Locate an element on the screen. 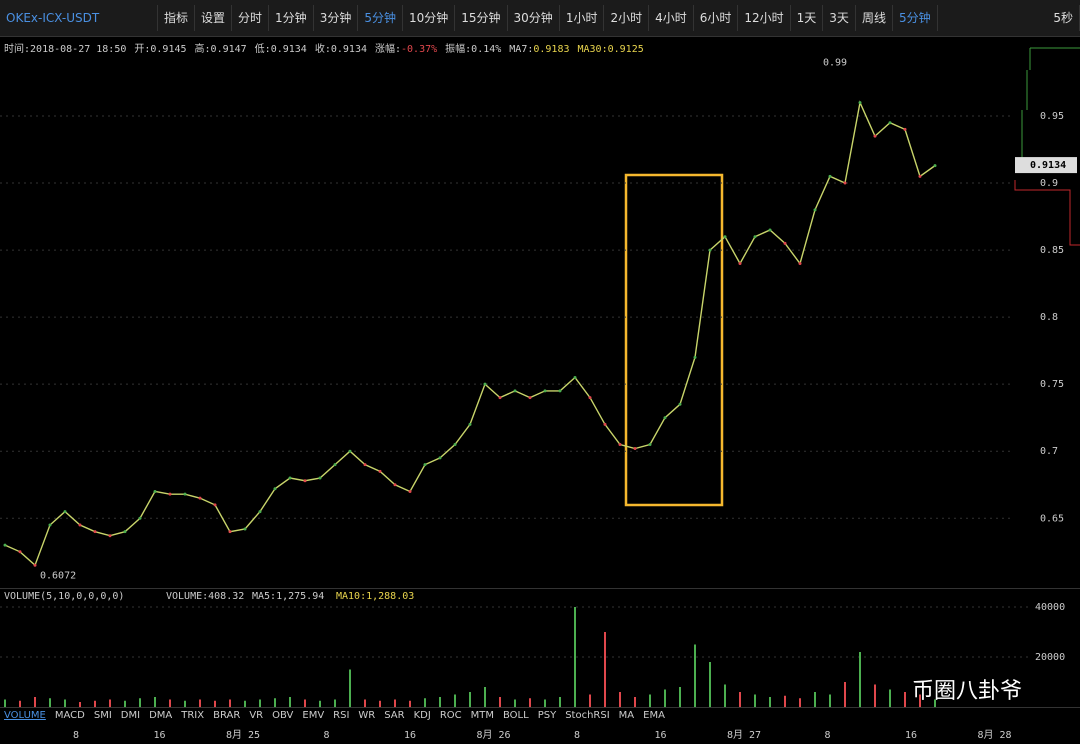 Image resolution: width=1080 pixels, height=744 pixels. indicator-tab: DMA is located at coordinates (161, 715).